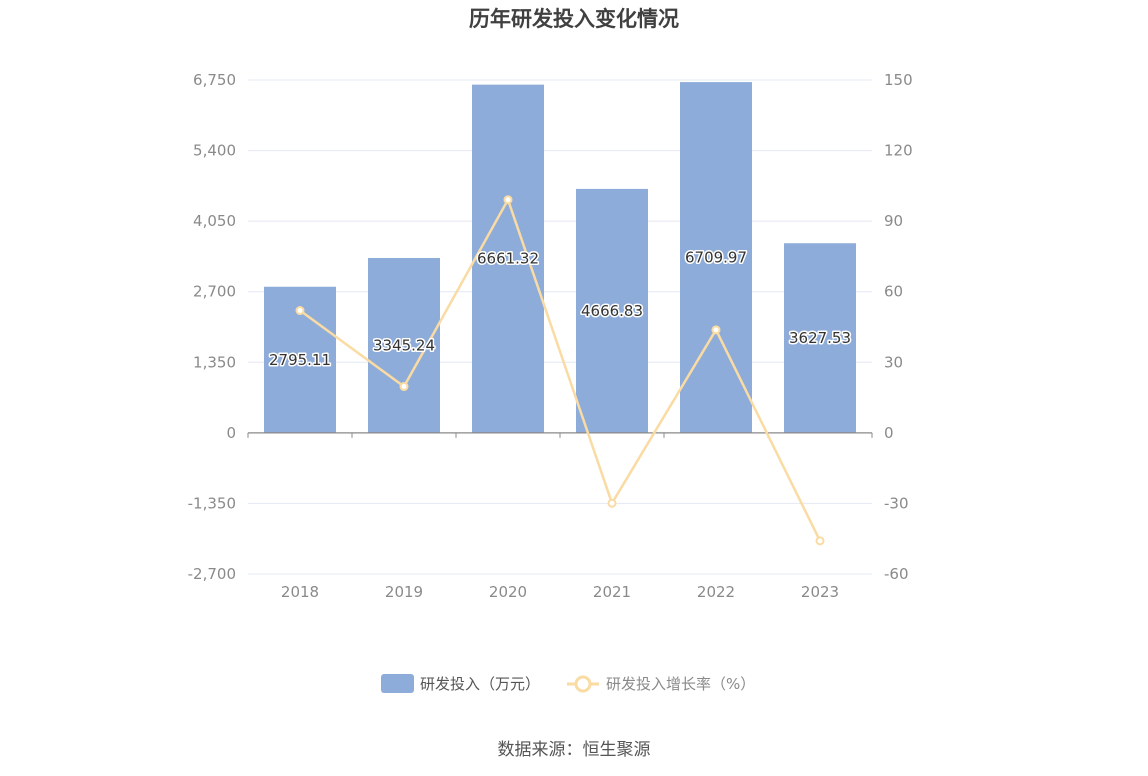 The image size is (1148, 776). I want to click on growth-point-2018, so click(300, 311).